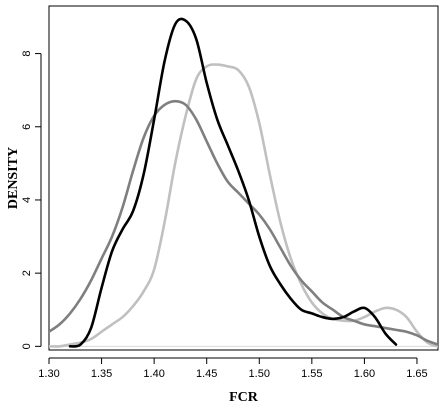 Image resolution: width=446 pixels, height=411 pixels. What do you see at coordinates (259, 374) in the screenshot?
I see `x-tick-label: 1.50` at bounding box center [259, 374].